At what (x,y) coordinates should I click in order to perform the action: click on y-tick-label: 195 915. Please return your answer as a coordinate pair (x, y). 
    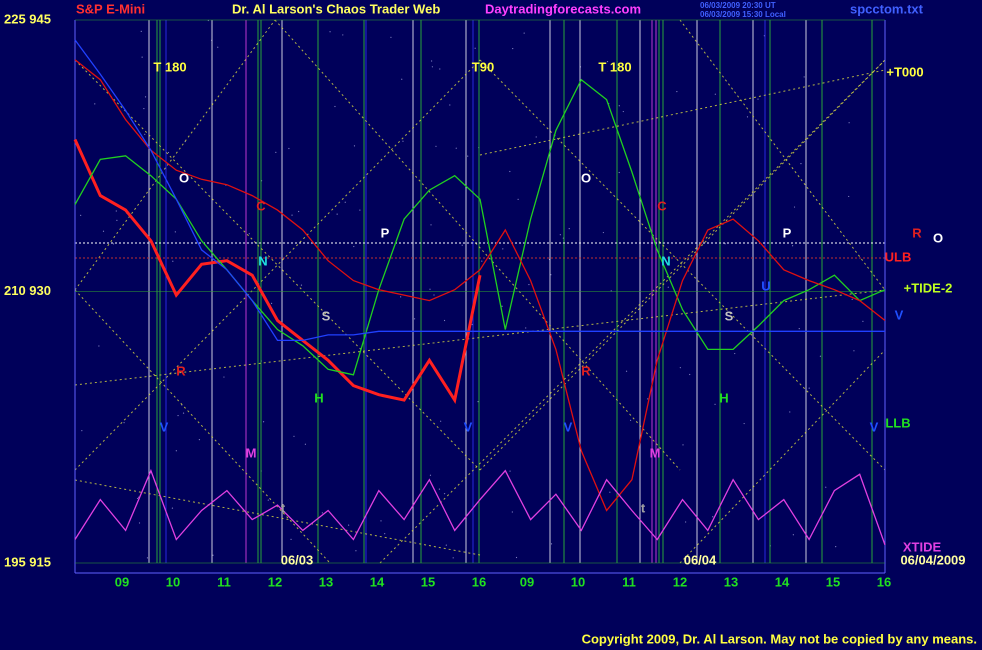
    Looking at the image, I should click on (27, 561).